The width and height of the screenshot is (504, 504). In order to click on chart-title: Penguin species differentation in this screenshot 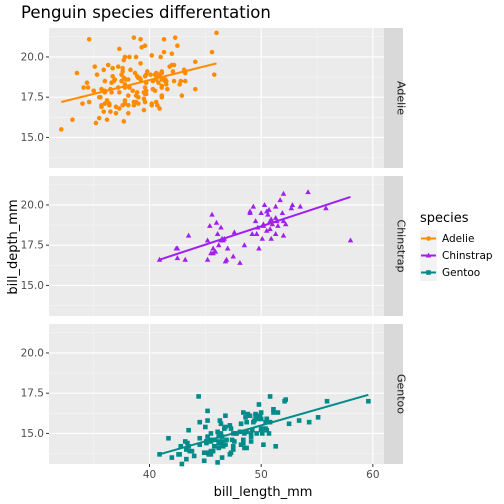, I will do `click(146, 12)`.